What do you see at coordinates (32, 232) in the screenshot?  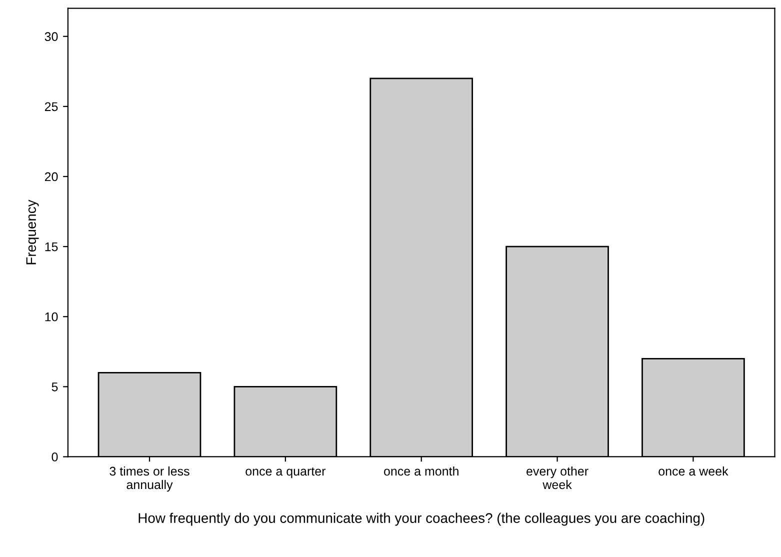 I see `y-axis-title: Frequency` at bounding box center [32, 232].